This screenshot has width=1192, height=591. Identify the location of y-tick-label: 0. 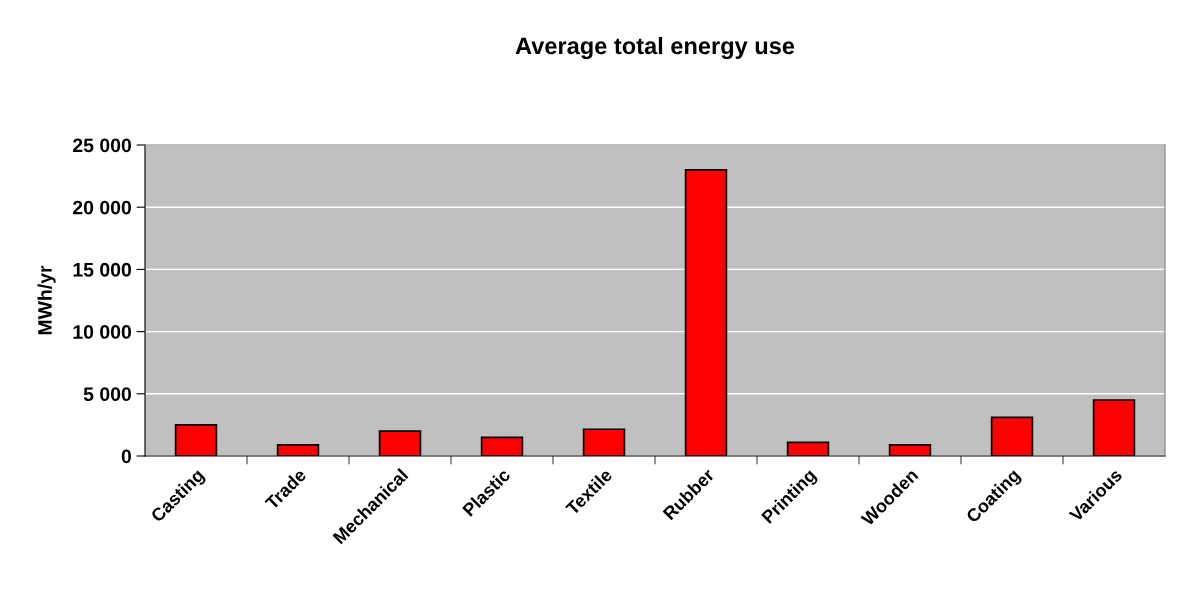
(126, 456).